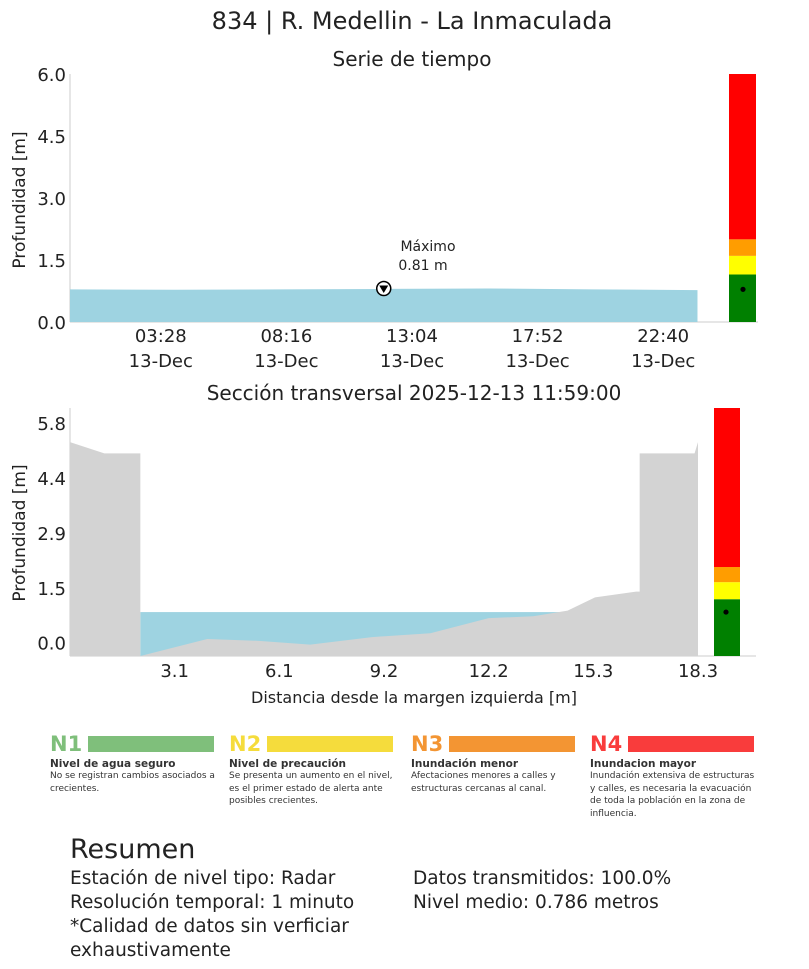  I want to click on time-series-ylabel: Profundidad [m], so click(20, 199).